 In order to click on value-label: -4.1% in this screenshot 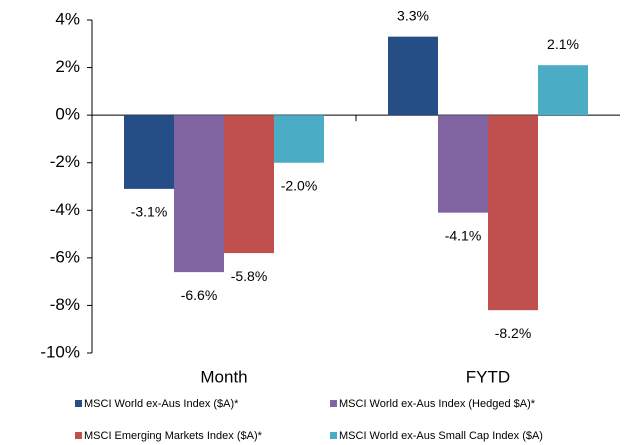, I will do `click(463, 235)`.